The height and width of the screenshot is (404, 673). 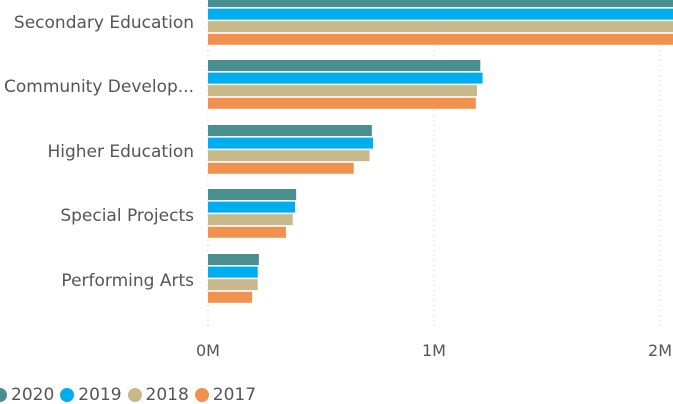 I want to click on category-label: Higher Education, so click(x=120, y=152).